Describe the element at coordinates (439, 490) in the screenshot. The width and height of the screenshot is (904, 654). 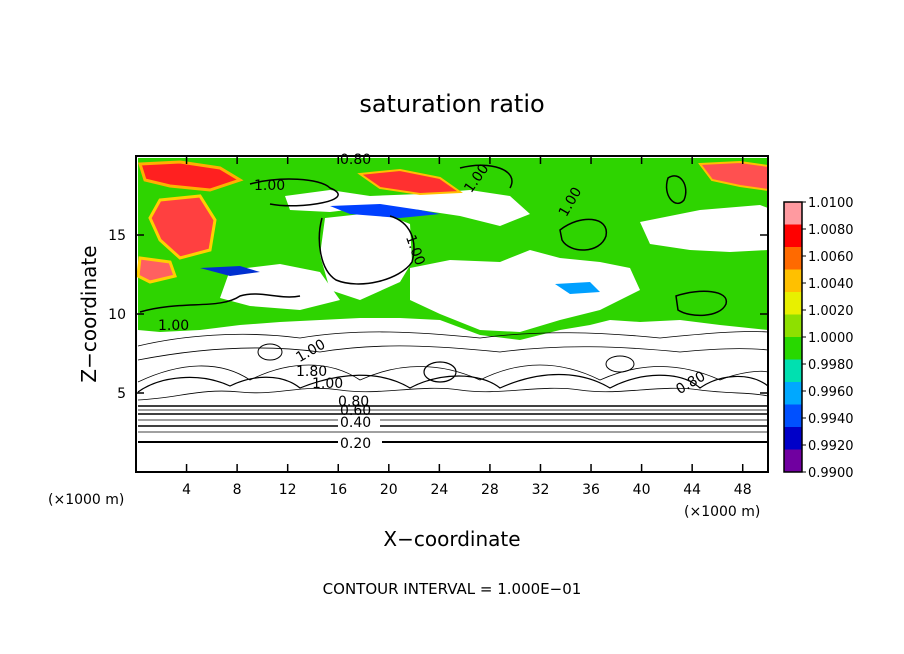
I see `x-tick-label: 24` at that location.